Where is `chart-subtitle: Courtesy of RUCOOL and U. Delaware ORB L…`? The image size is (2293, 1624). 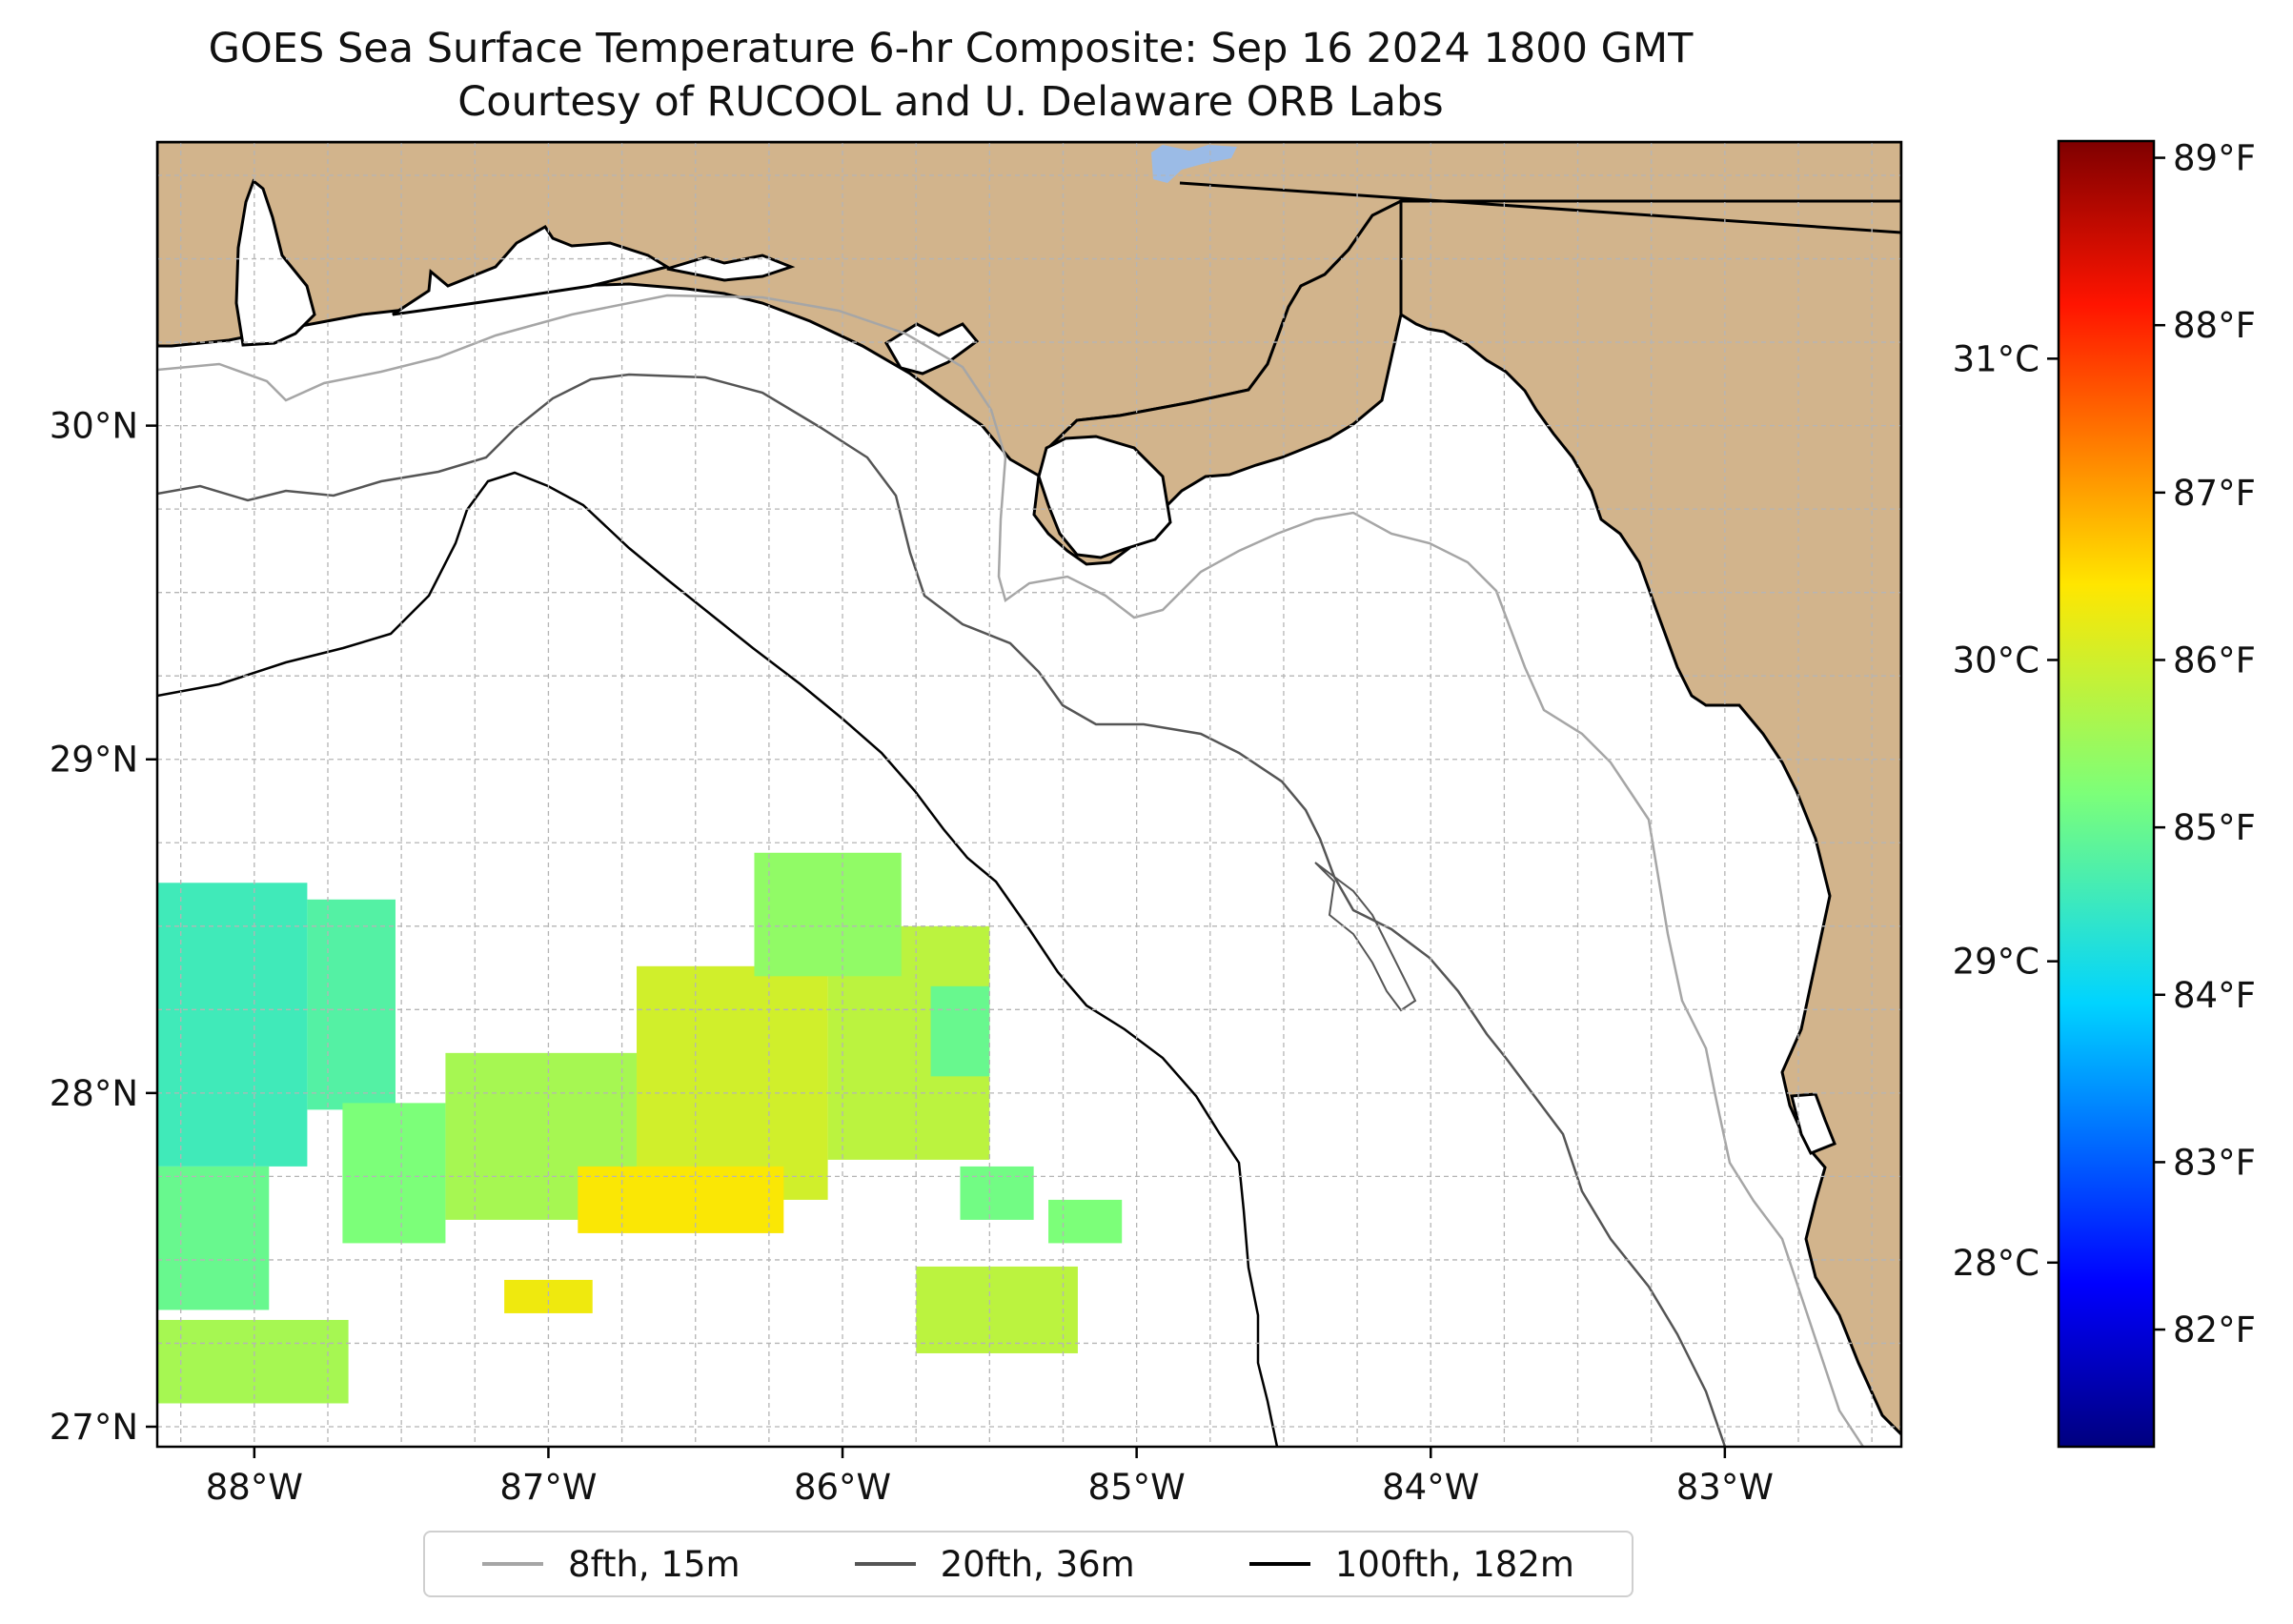
chart-subtitle: Courtesy of RUCOOL and U. Delaware ORB L… is located at coordinates (951, 102).